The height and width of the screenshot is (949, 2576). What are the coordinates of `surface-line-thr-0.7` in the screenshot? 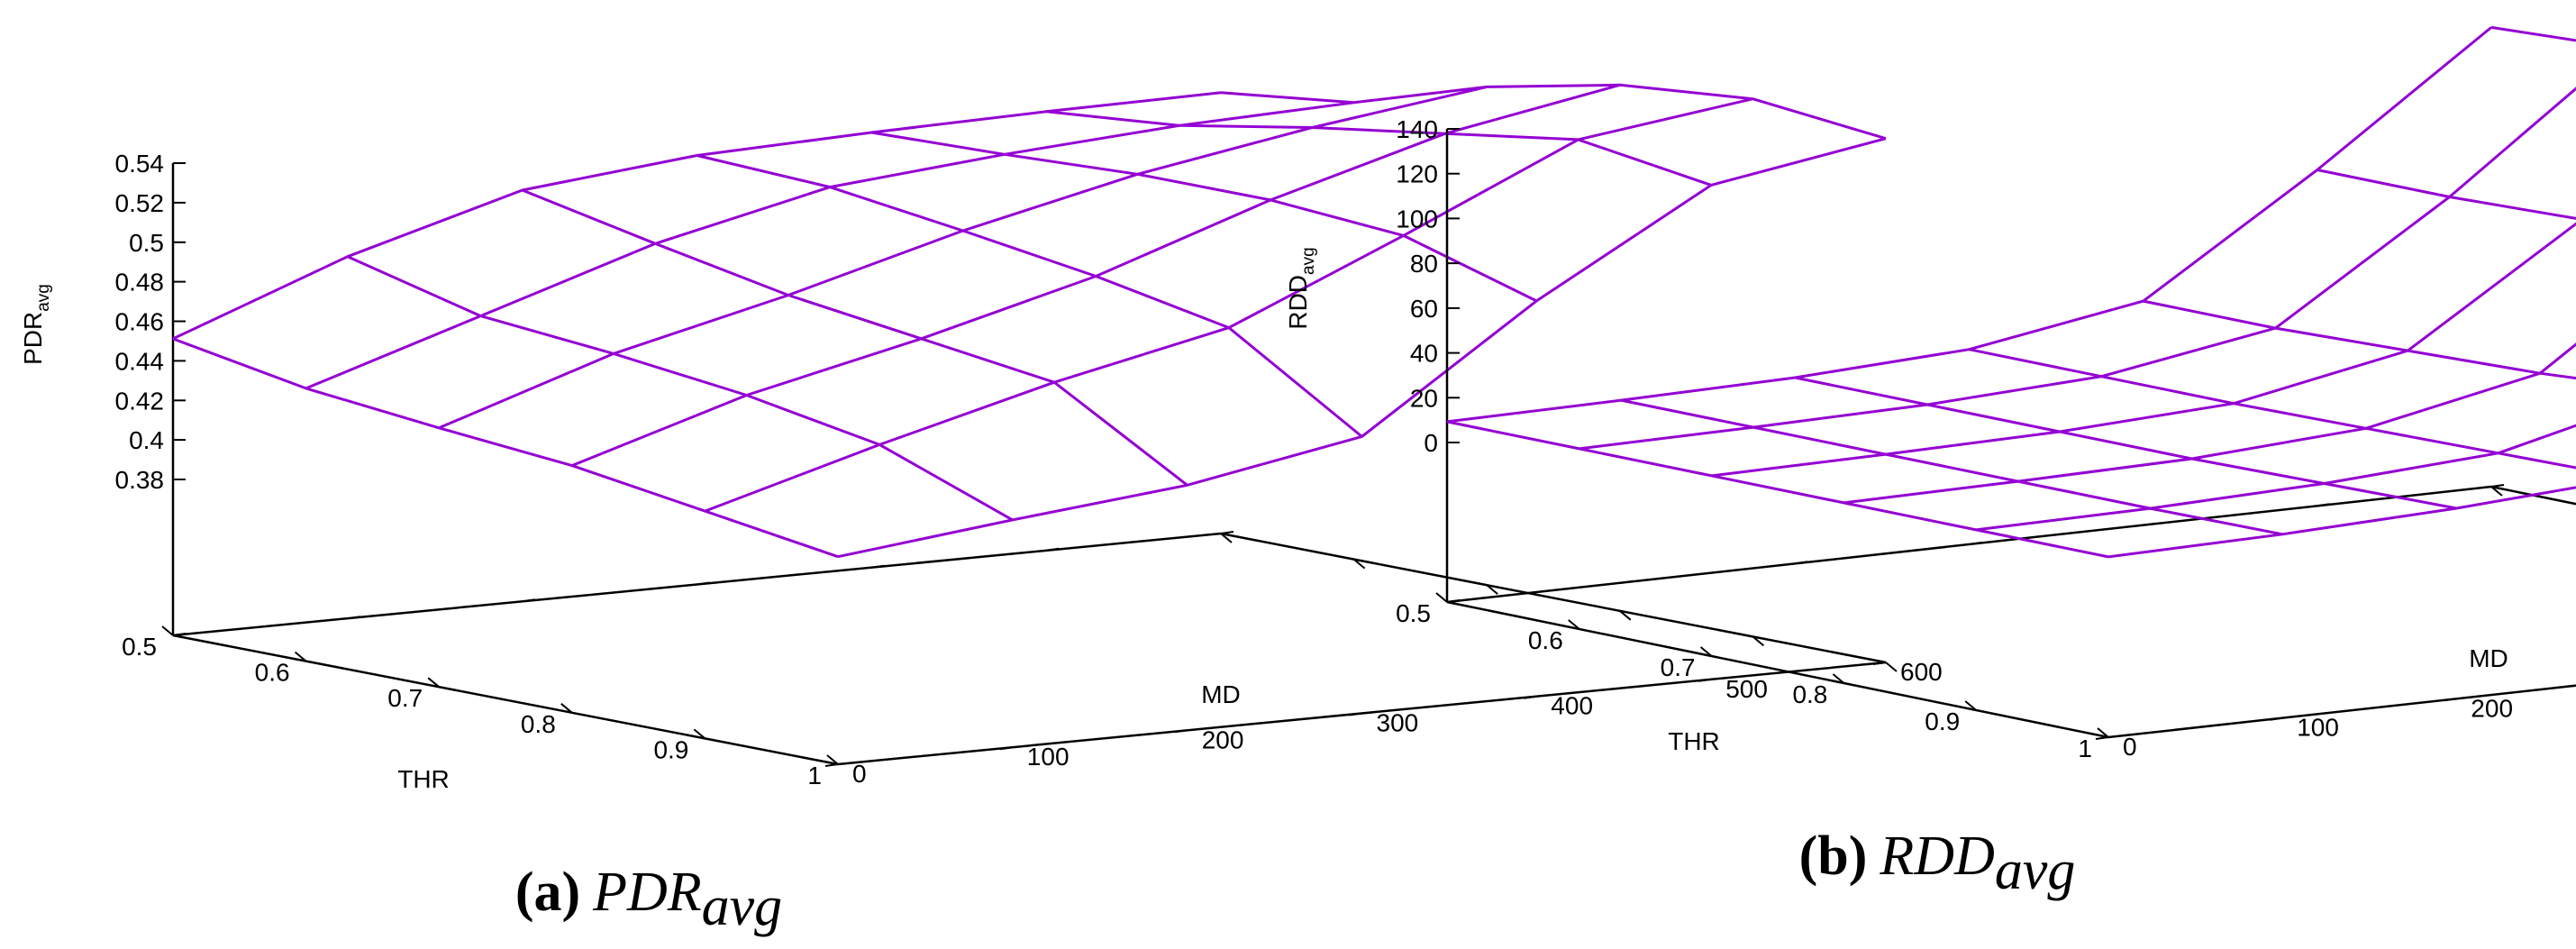 It's located at (963, 257).